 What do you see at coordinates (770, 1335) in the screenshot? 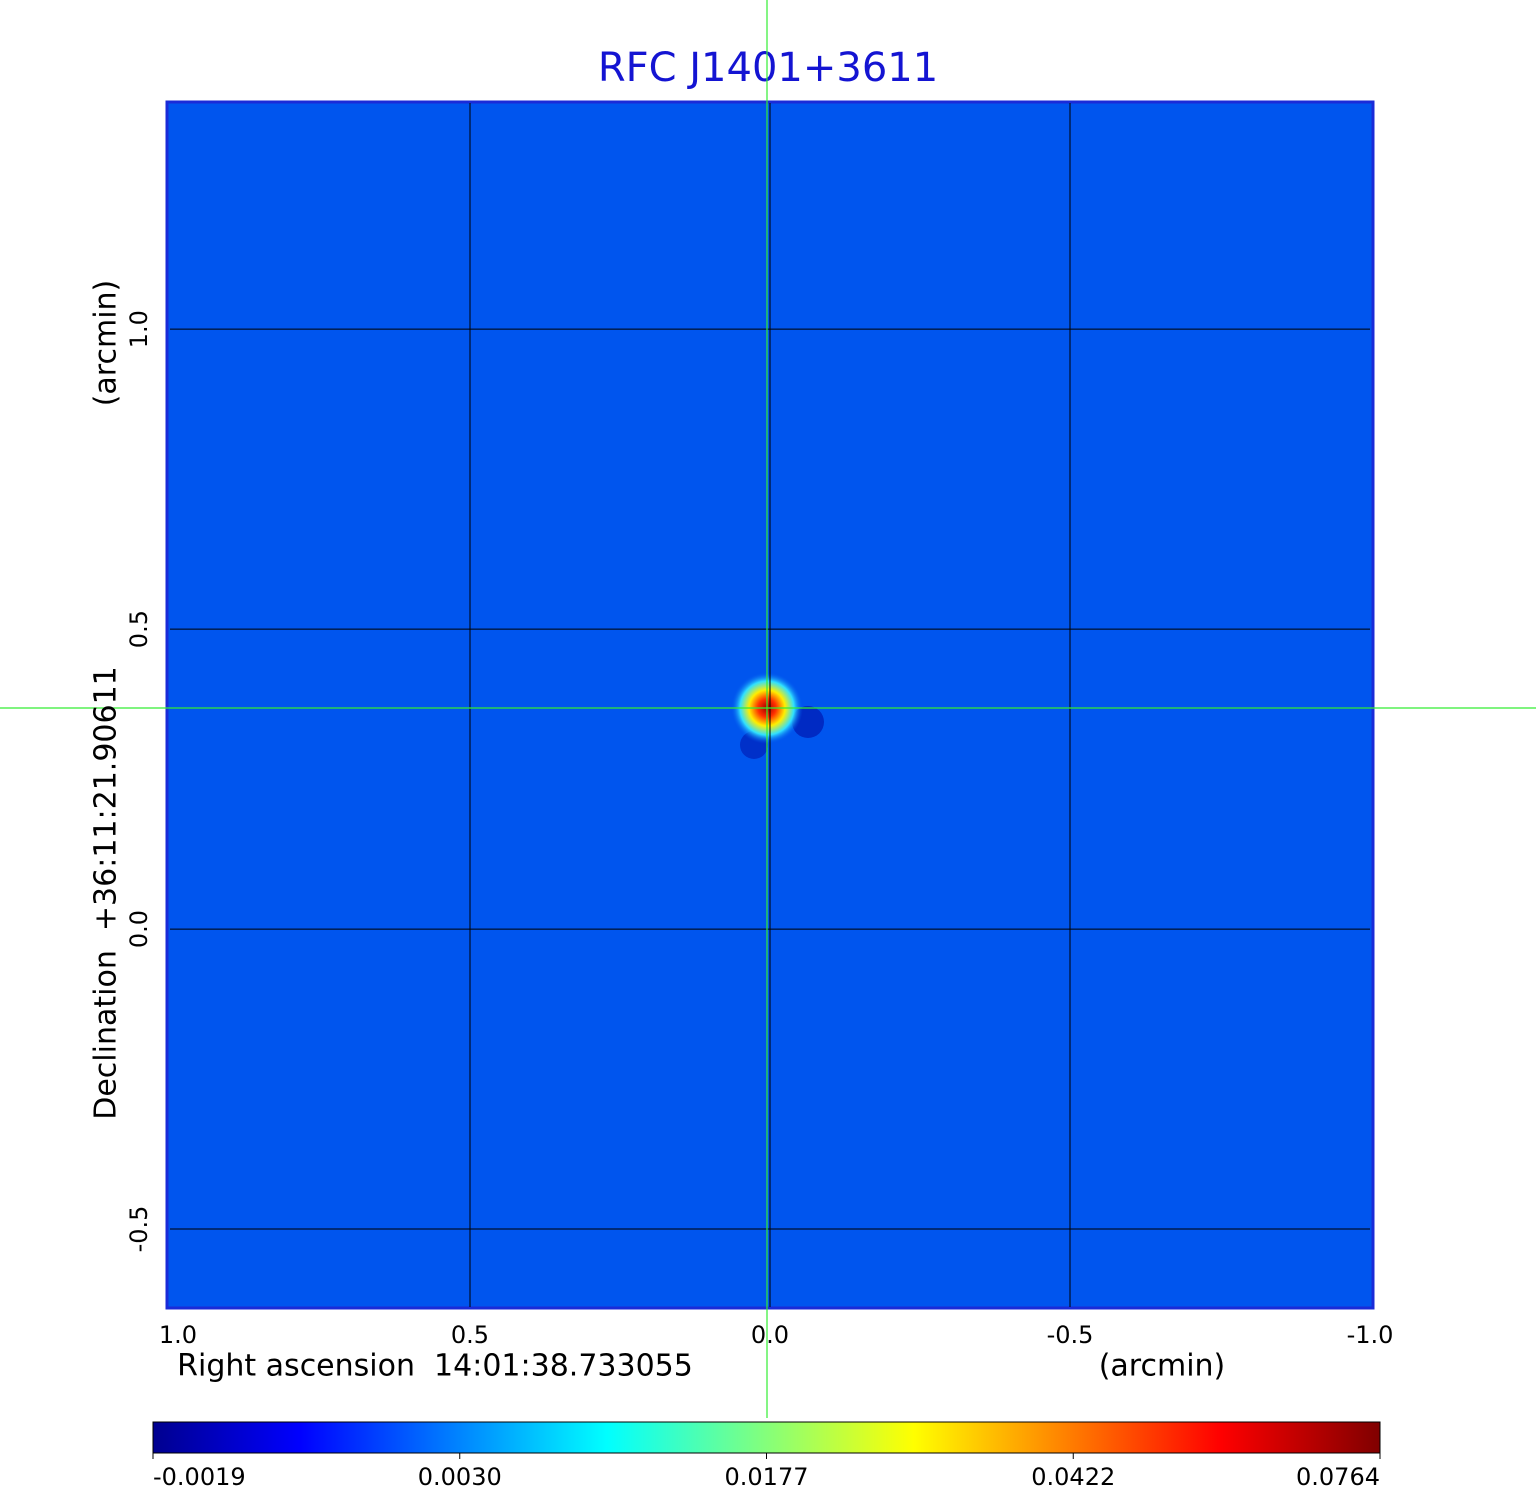
I see `x-tick-label: 0.0` at bounding box center [770, 1335].